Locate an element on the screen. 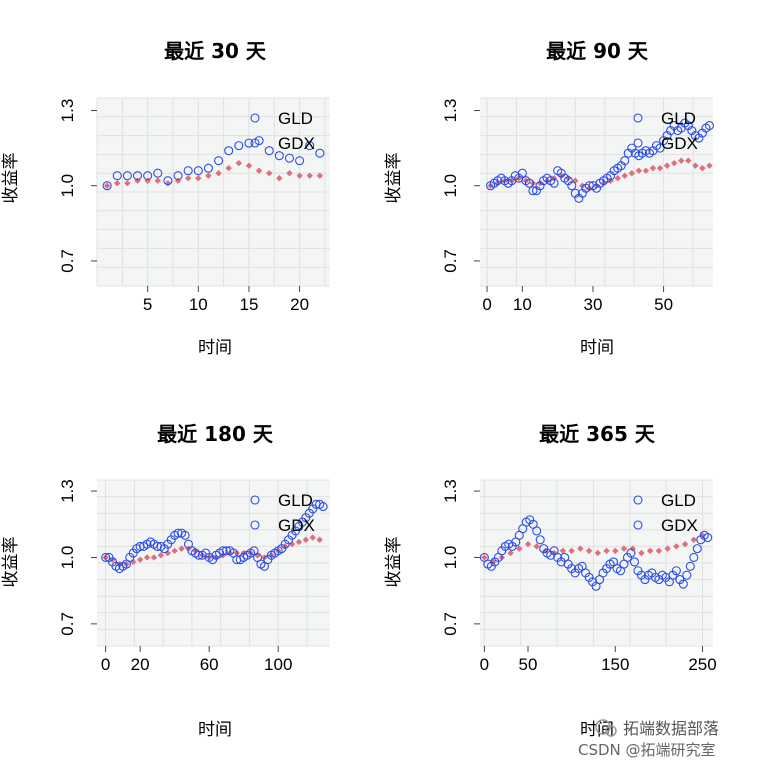  wechat-logo-icon-small is located at coordinates (611, 731).